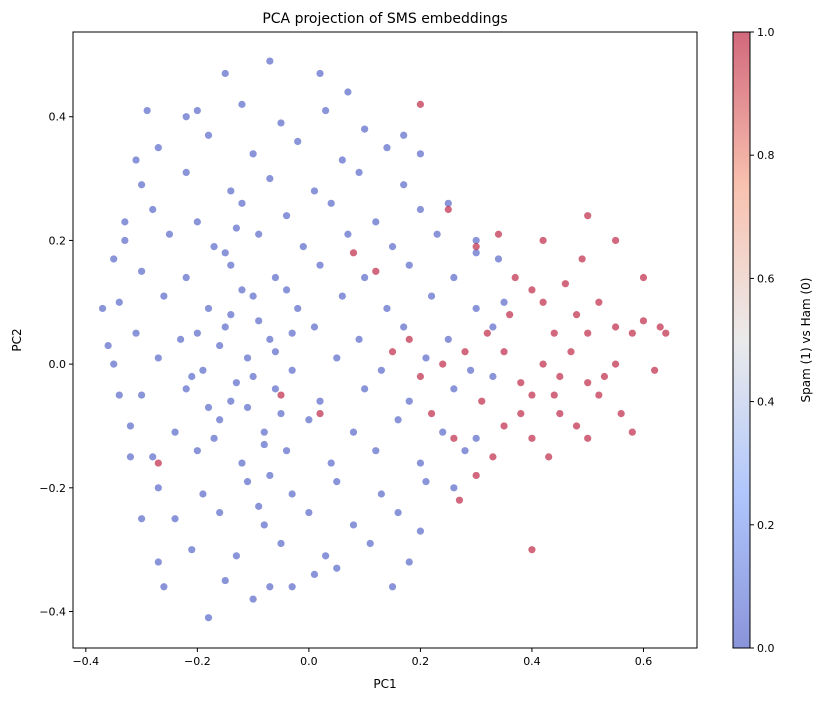  I want to click on colorbar-frame, so click(741, 340).